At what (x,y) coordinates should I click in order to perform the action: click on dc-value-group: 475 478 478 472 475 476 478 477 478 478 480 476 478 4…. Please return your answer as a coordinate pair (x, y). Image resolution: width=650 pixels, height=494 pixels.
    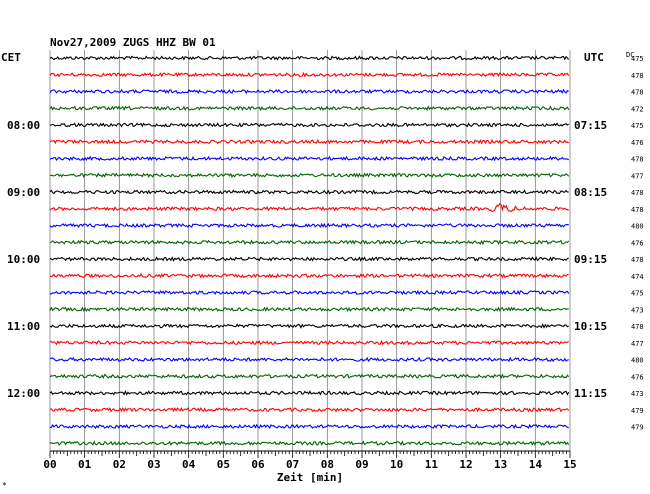
    Looking at the image, I should click on (637, 243).